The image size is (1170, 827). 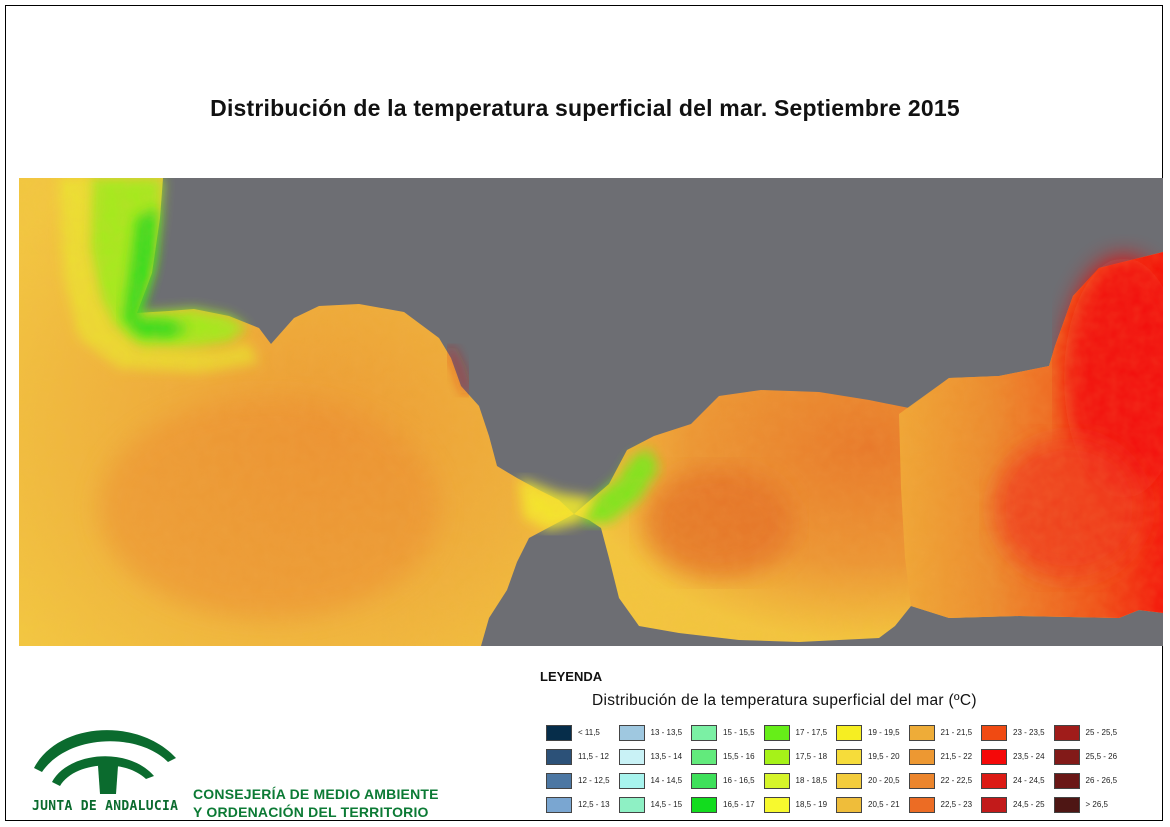 I want to click on legend-item: 11,5 - 12, so click(x=582, y=757).